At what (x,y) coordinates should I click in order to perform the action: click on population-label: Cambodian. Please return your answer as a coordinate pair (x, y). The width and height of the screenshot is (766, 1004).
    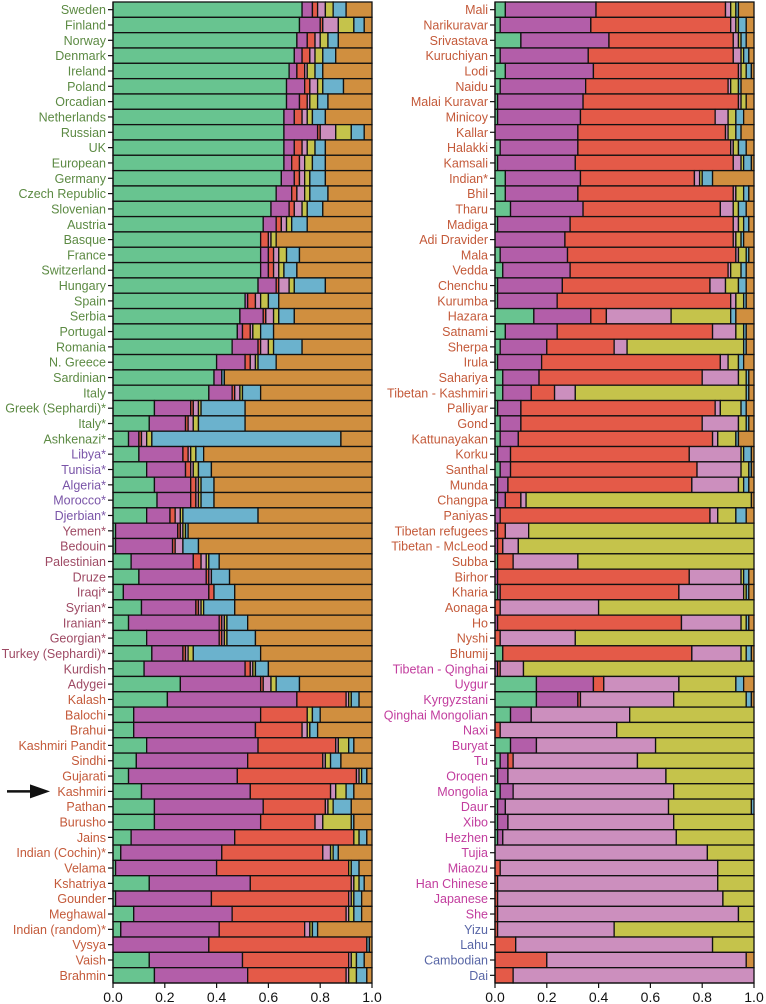
    Looking at the image, I should click on (456, 961).